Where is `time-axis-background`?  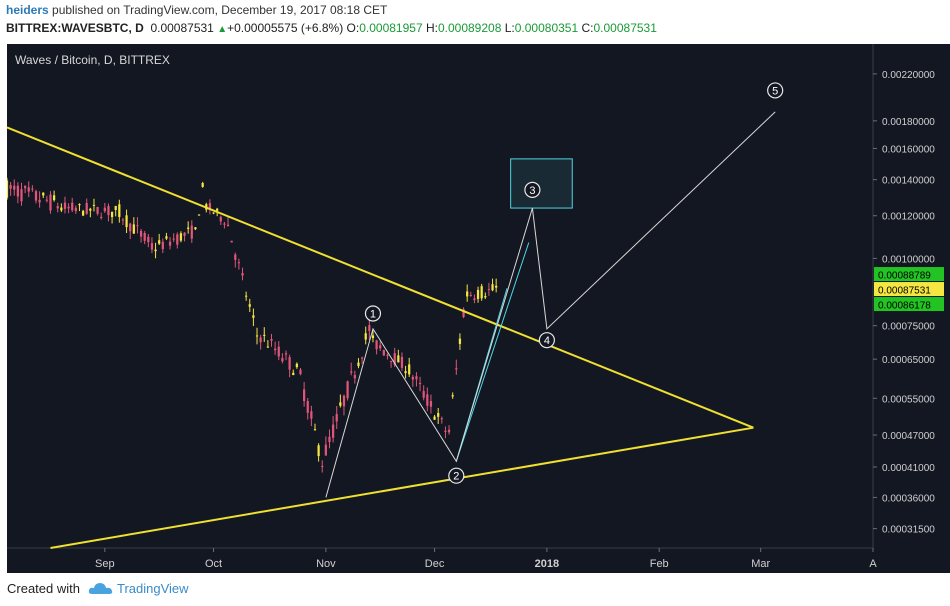 time-axis-background is located at coordinates (440, 560).